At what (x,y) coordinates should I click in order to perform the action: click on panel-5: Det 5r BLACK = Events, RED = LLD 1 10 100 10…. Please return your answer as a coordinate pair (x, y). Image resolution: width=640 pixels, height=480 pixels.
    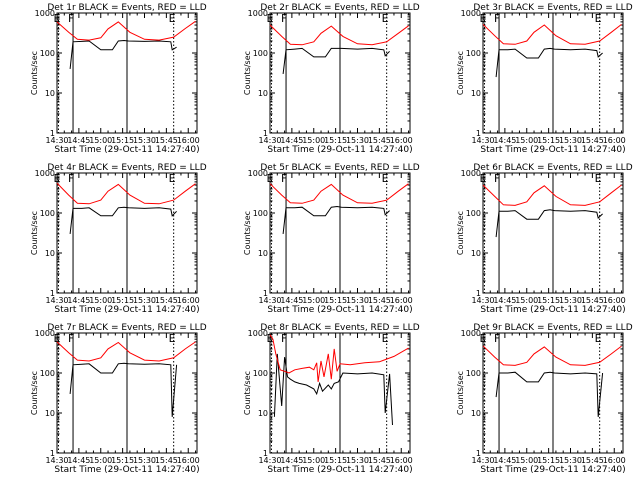
    Looking at the image, I should click on (331, 239).